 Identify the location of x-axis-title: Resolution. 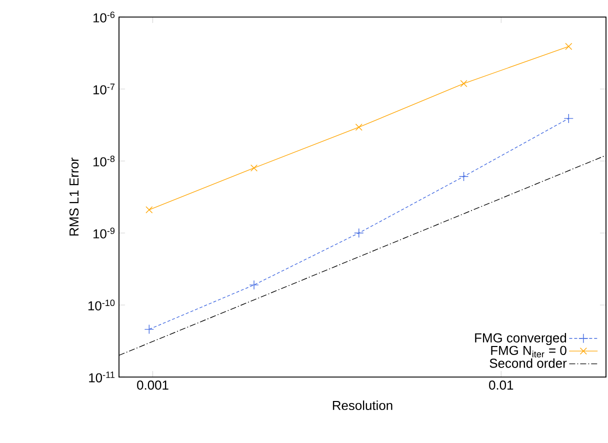
(362, 405).